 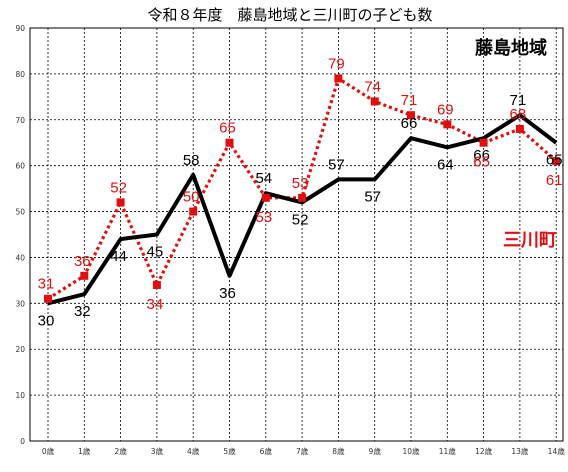 What do you see at coordinates (289, 15) in the screenshot?
I see `chart-title: 令和８年度 藤島地域と三川町の子ども数` at bounding box center [289, 15].